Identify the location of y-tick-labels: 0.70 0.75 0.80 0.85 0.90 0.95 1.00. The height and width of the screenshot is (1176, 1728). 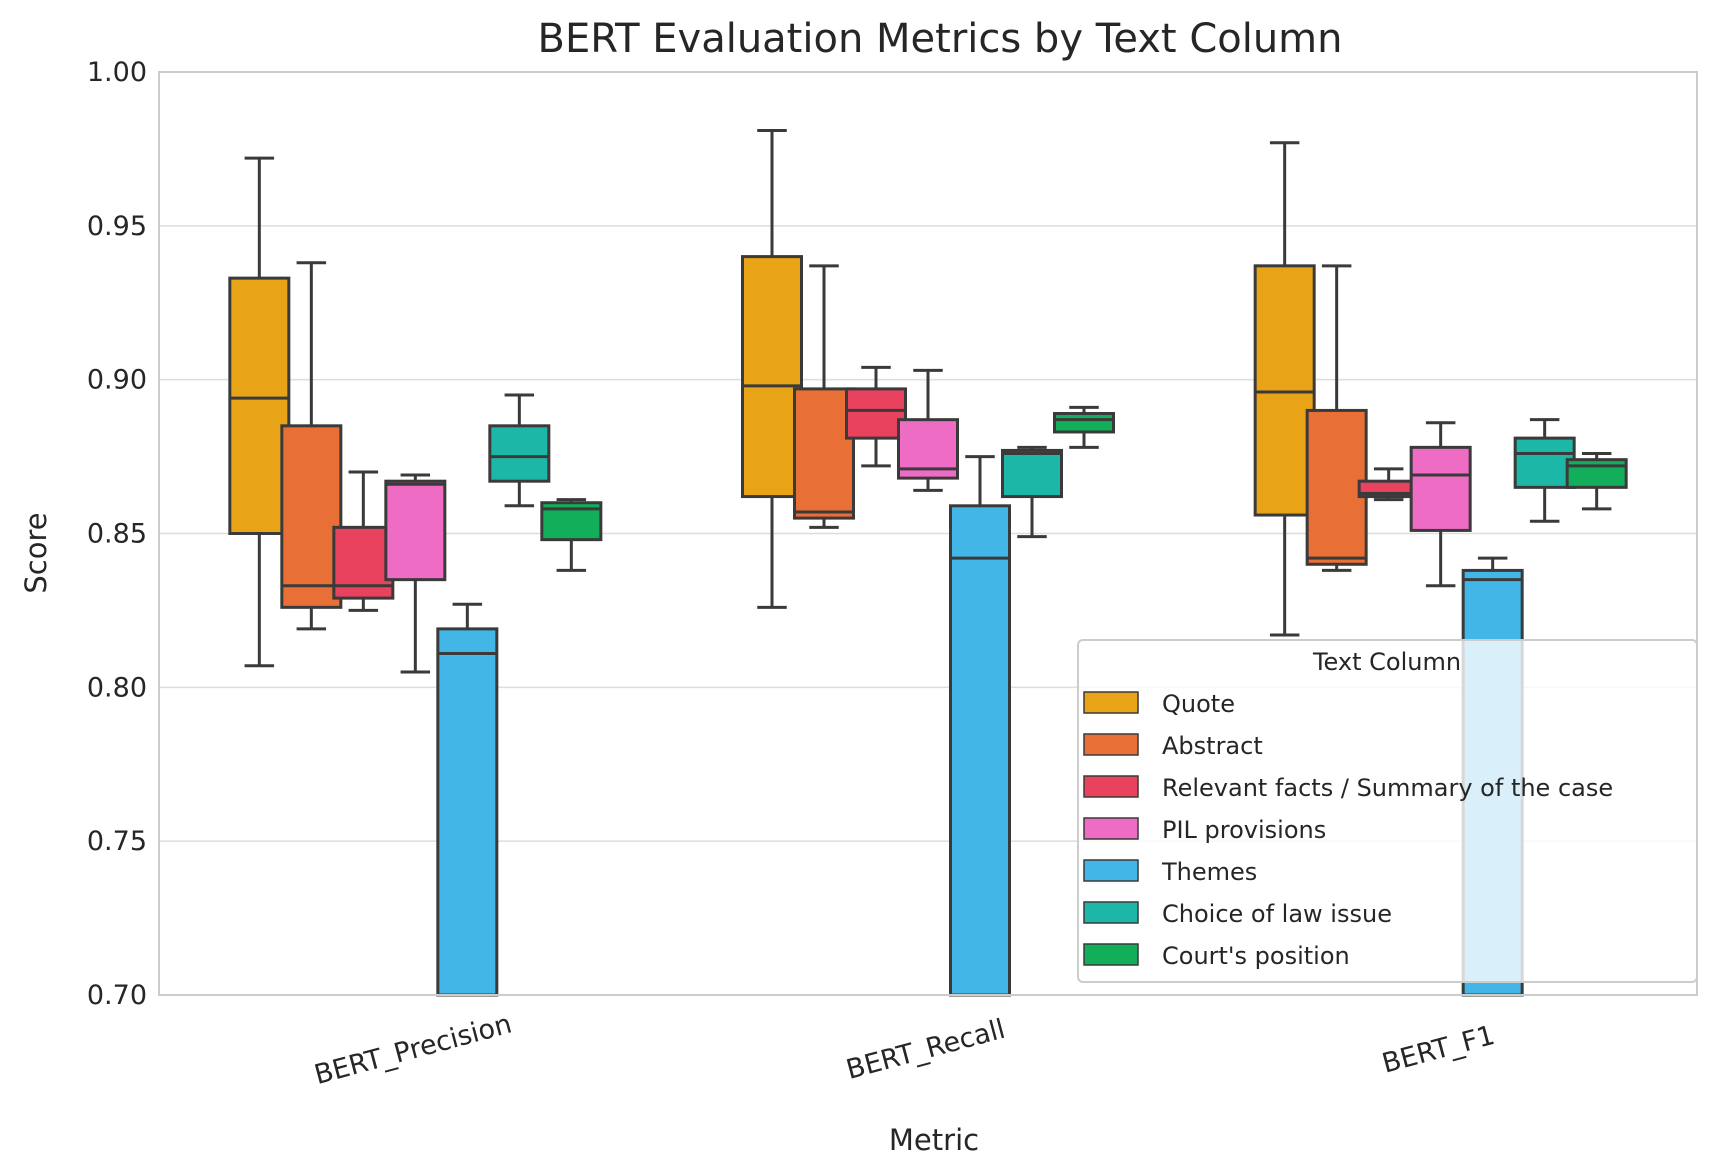
(117, 534).